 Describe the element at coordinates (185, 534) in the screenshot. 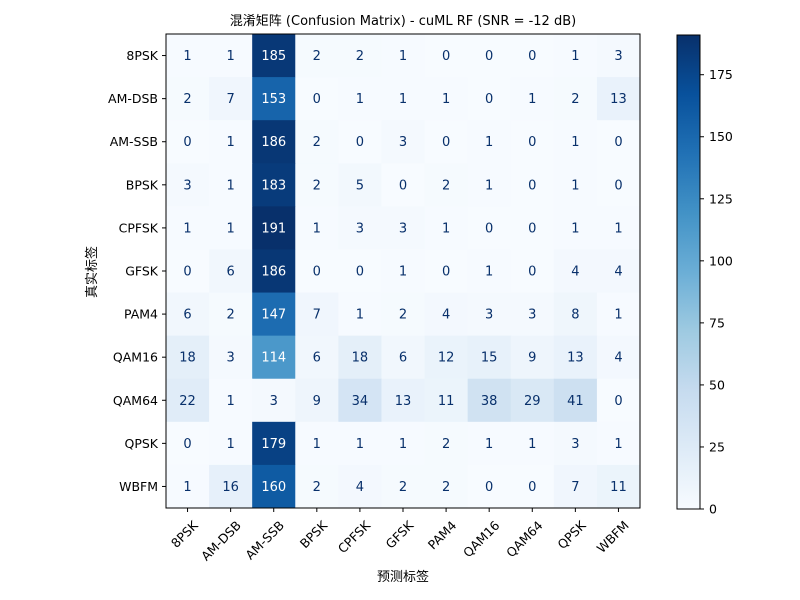

I see `x-tick-label: 8PSK` at that location.